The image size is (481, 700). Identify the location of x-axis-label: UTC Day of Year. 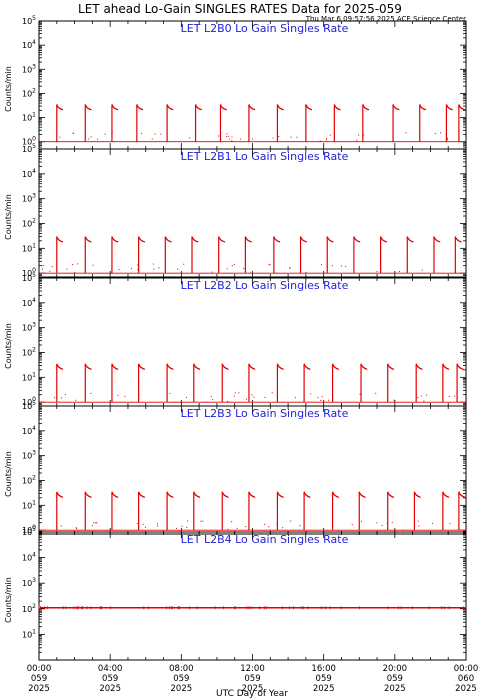
(252, 694).